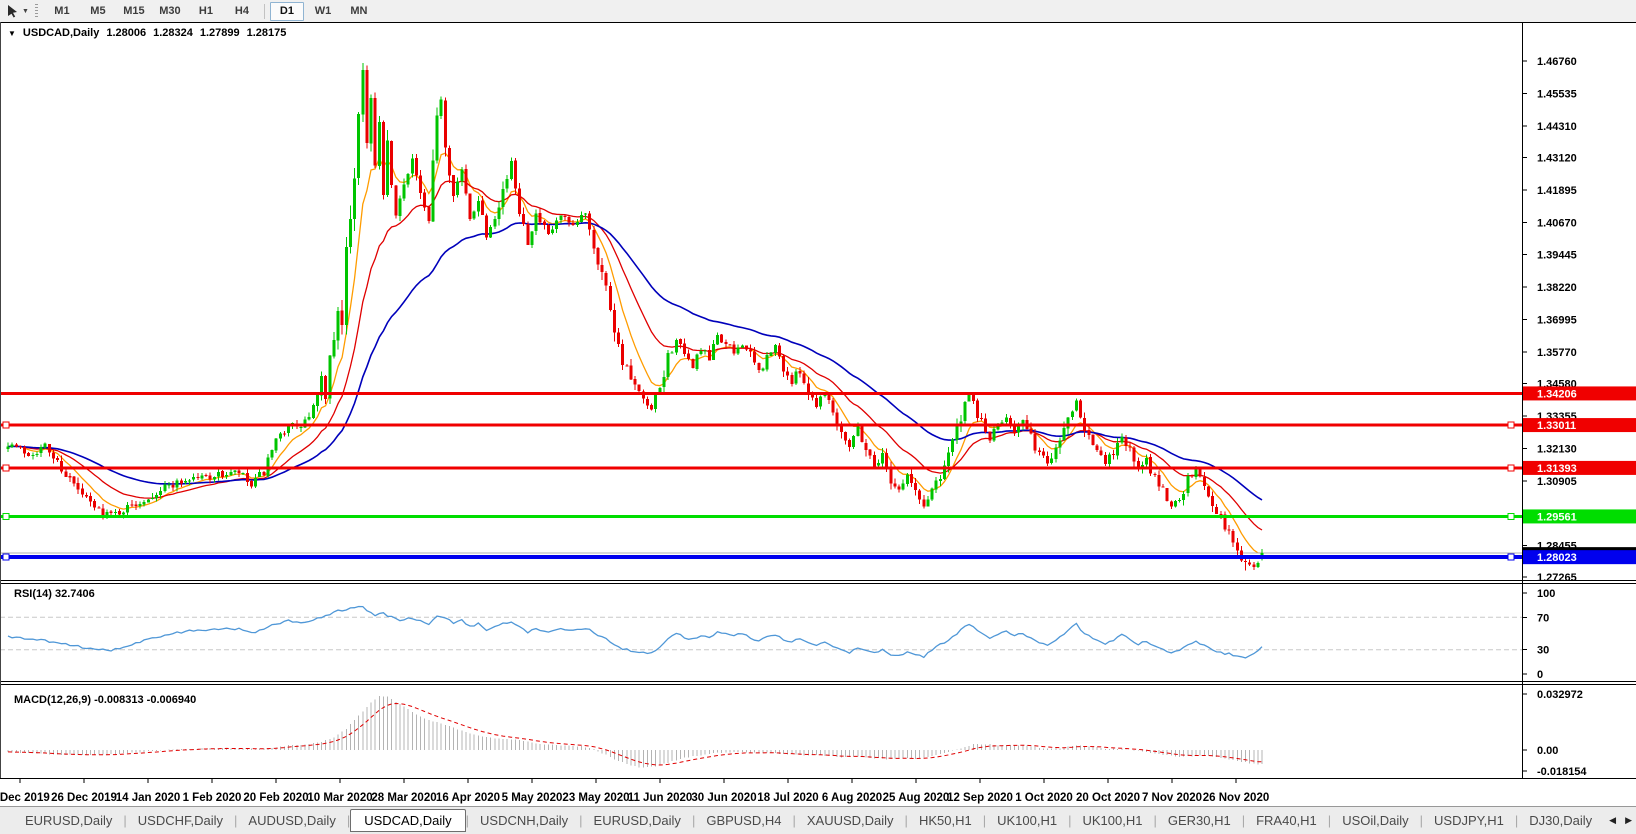  I want to click on date-axis-label: 26 Dec 2019, so click(84, 798).